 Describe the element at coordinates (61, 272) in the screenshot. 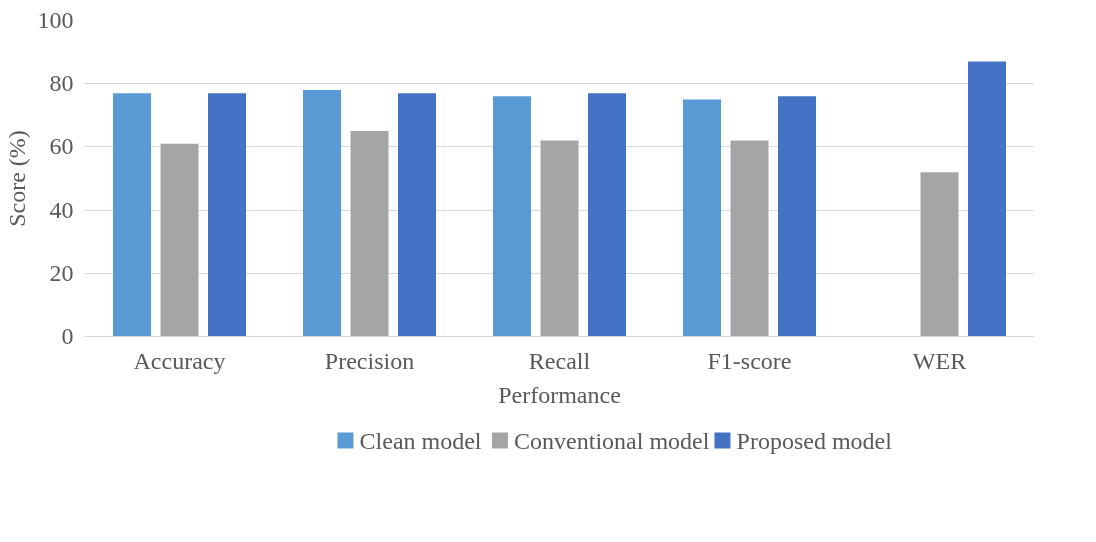

I see `y-tick-label: 20` at that location.